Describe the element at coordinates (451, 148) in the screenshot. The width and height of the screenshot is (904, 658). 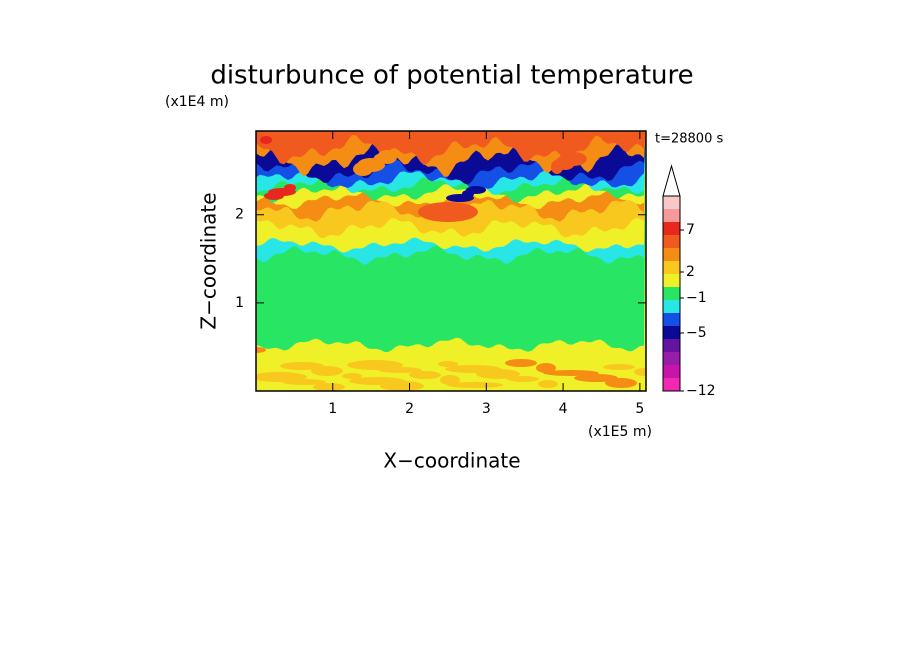
I see `field-band` at that location.